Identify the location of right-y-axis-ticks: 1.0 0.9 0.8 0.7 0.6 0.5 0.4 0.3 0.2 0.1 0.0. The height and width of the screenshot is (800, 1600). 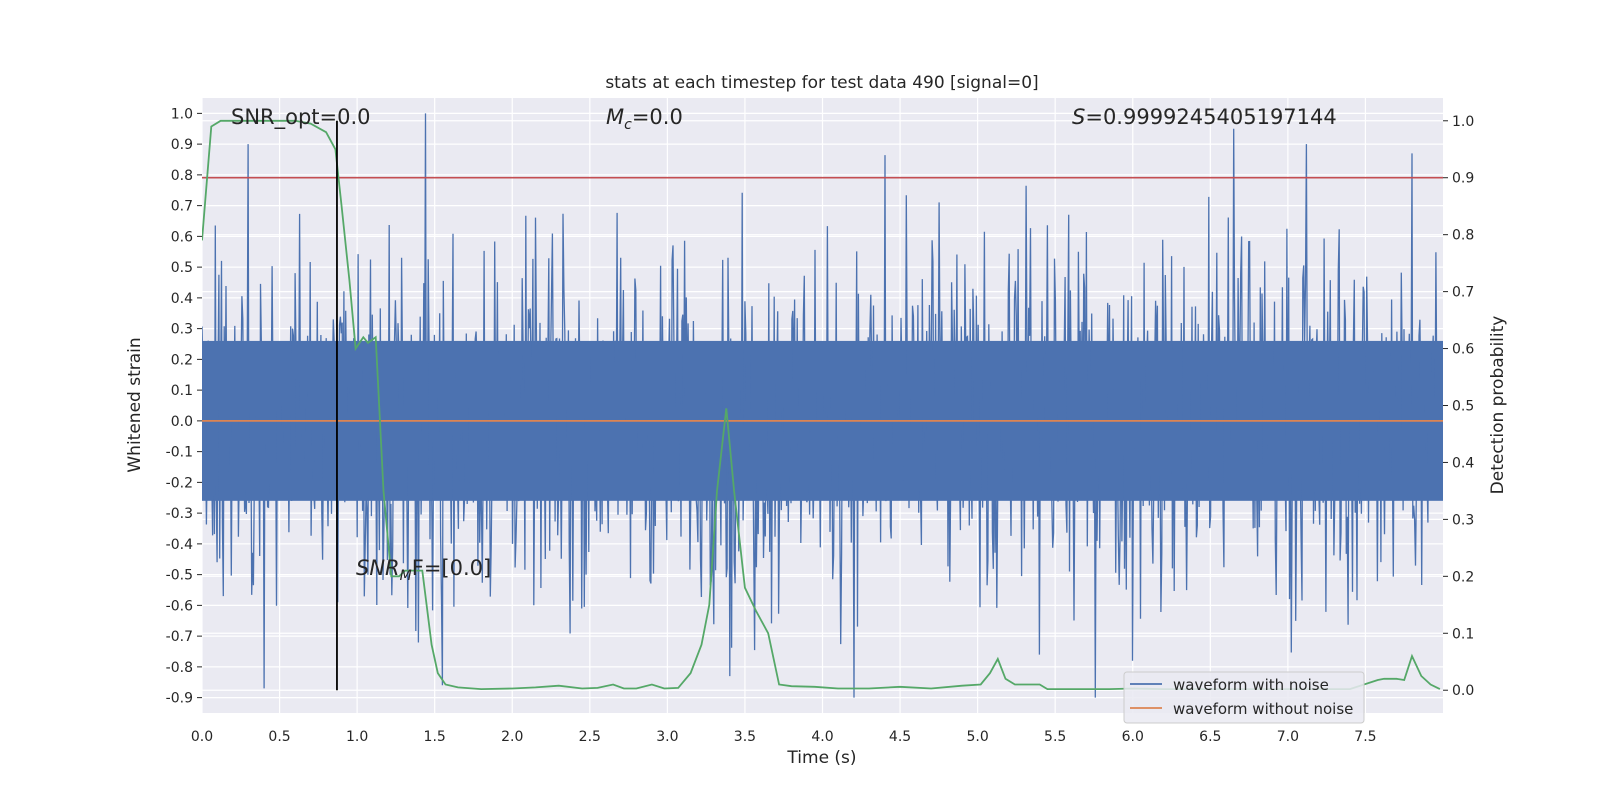
(1458, 406).